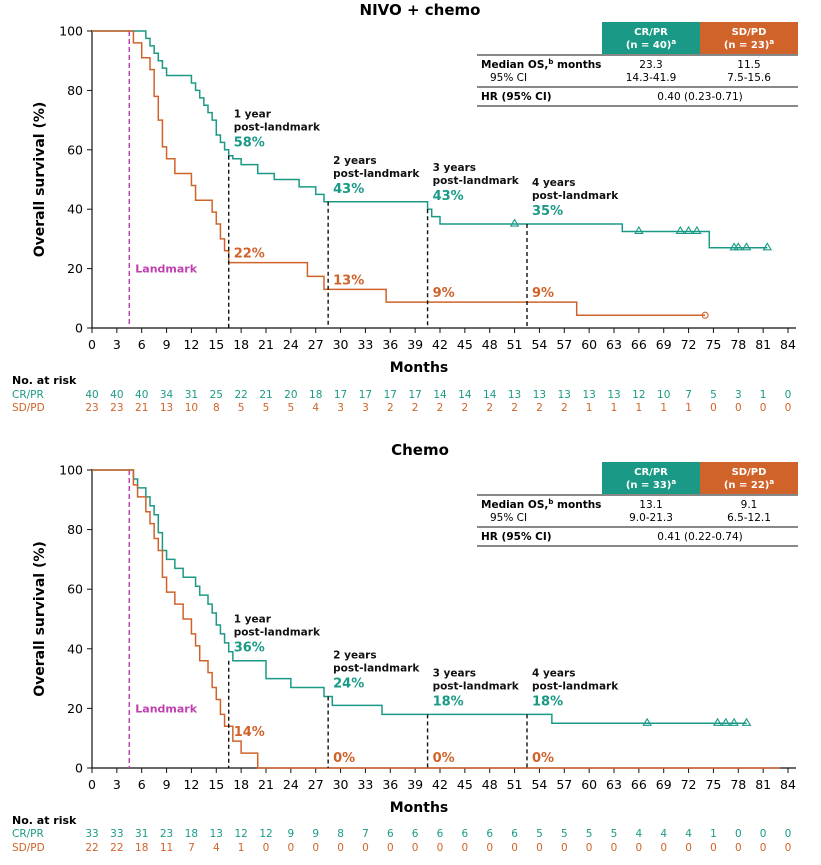 Image resolution: width=821 pixels, height=865 pixels. What do you see at coordinates (490, 784) in the screenshot?
I see `x-tick-label: 48` at bounding box center [490, 784].